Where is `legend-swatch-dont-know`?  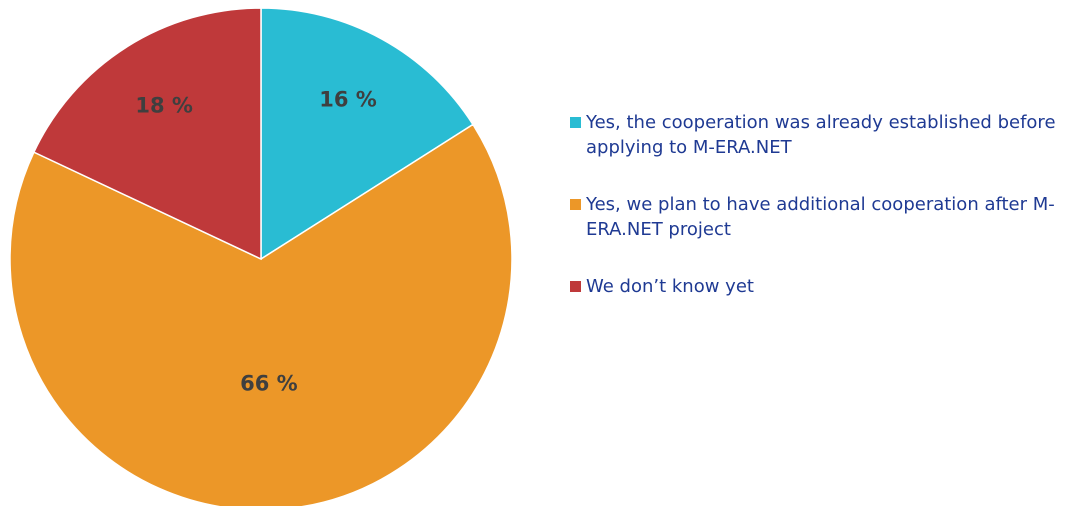
legend-swatch-dont-know is located at coordinates (575, 286).